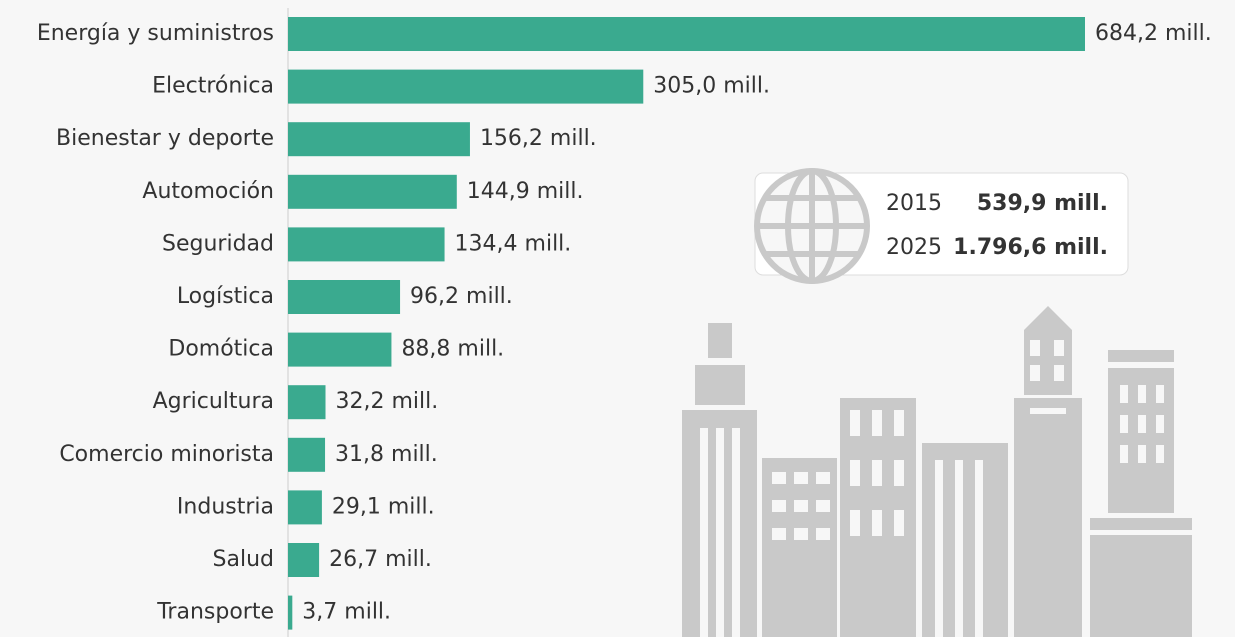  I want to click on value-label: 144,9 mill., so click(525, 191).